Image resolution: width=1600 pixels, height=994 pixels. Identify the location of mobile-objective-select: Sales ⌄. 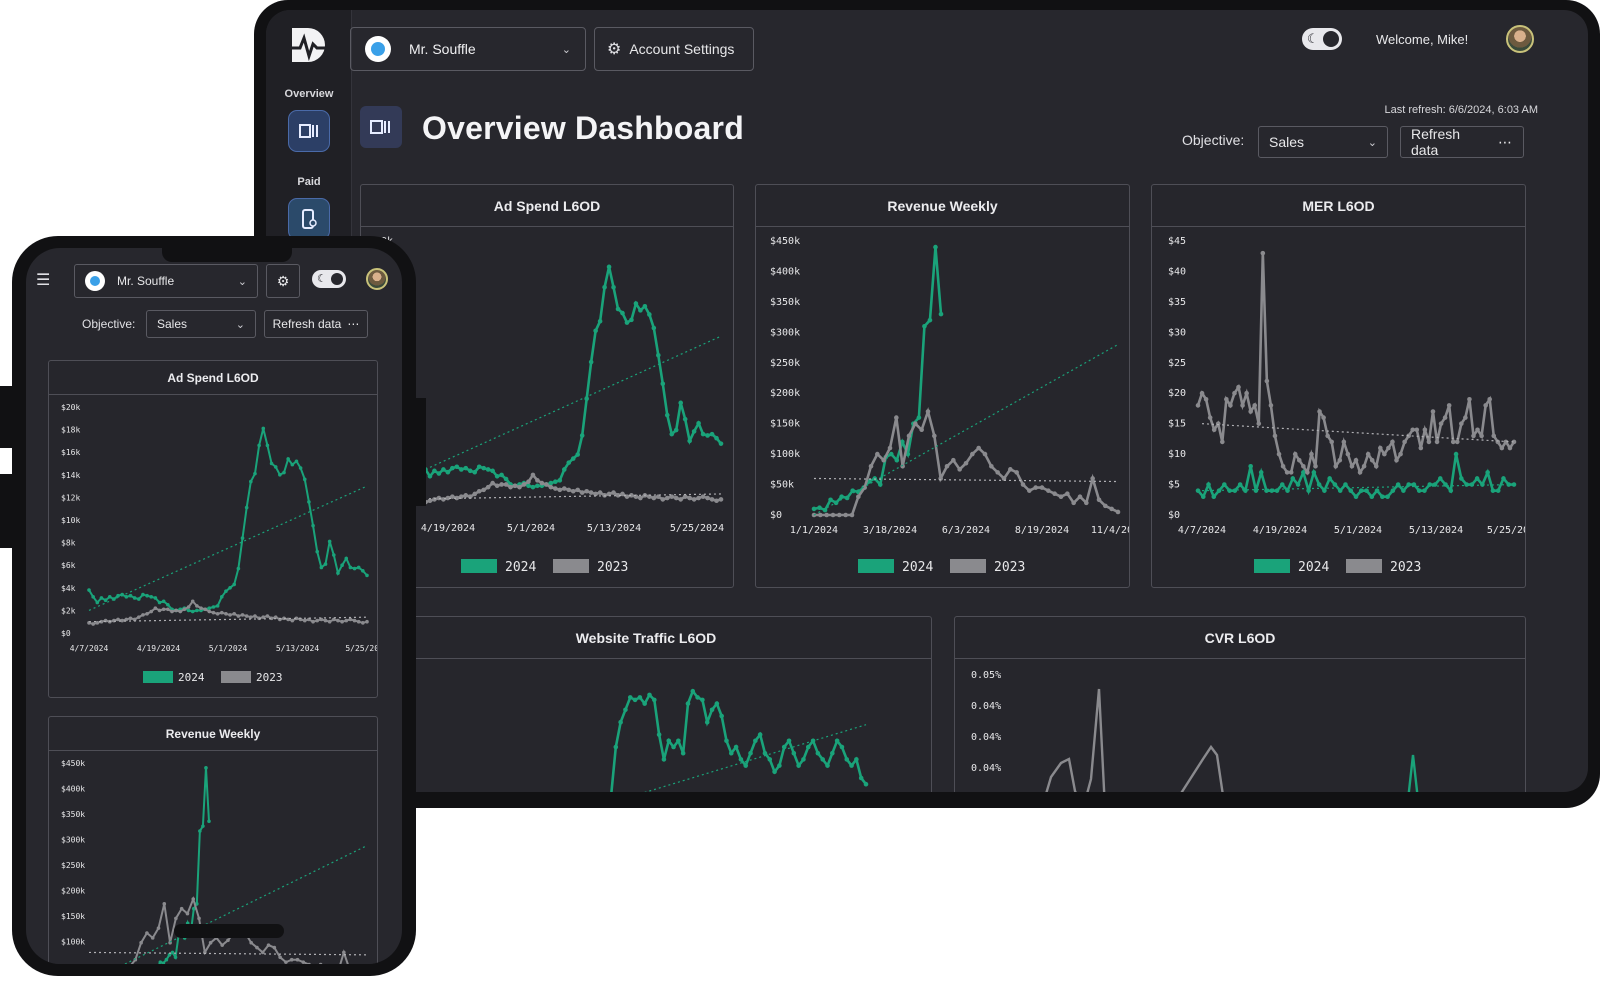
(201, 324).